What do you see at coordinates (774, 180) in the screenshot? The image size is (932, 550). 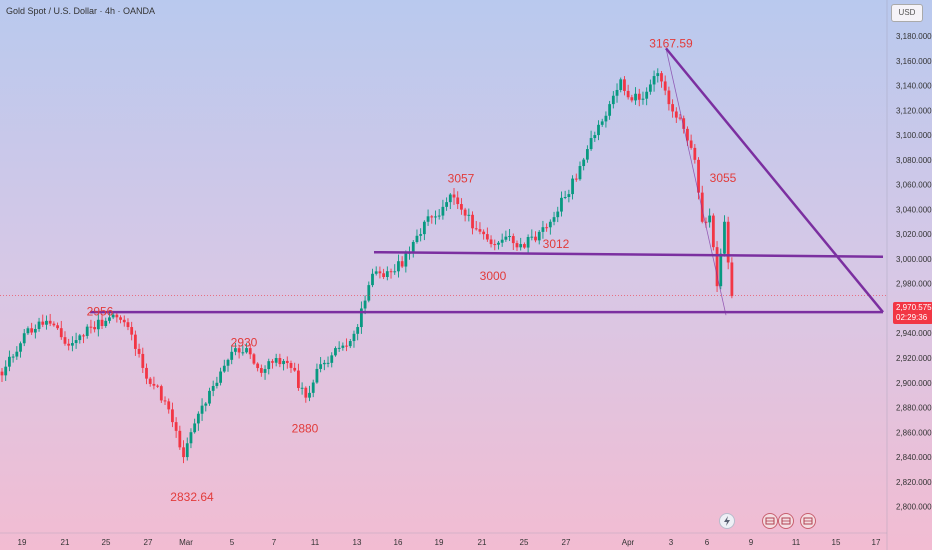 I see `descending-trendline` at bounding box center [774, 180].